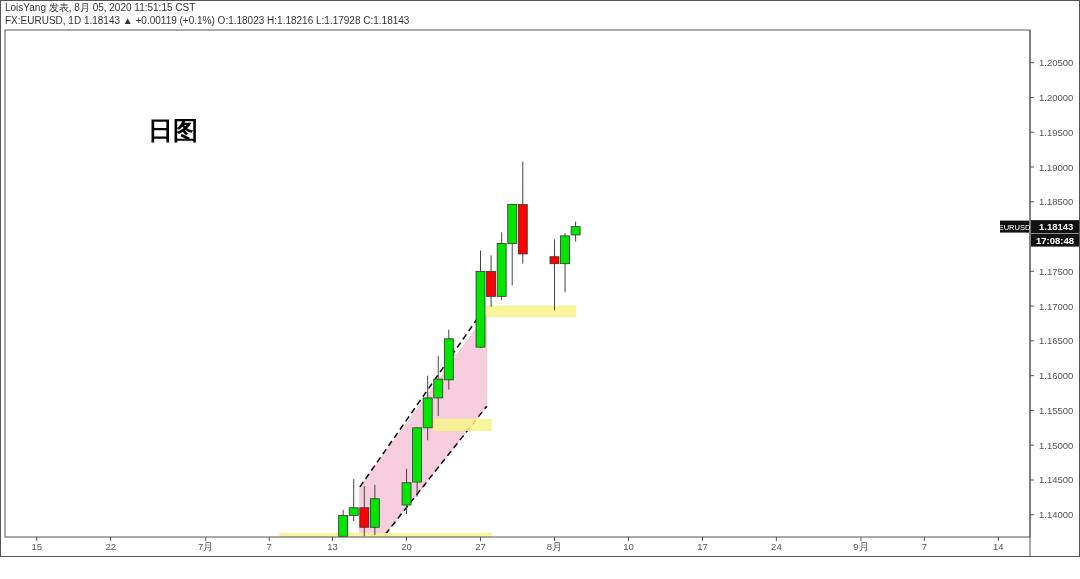 The height and width of the screenshot is (579, 1080). What do you see at coordinates (207, 20) in the screenshot?
I see `text: FX:EURUSD, 1D 1.18143 ▲ +0.00119 (+0.1%) O:1.18023 H:1.18216 L:1.17928 C:1.18143` at bounding box center [207, 20].